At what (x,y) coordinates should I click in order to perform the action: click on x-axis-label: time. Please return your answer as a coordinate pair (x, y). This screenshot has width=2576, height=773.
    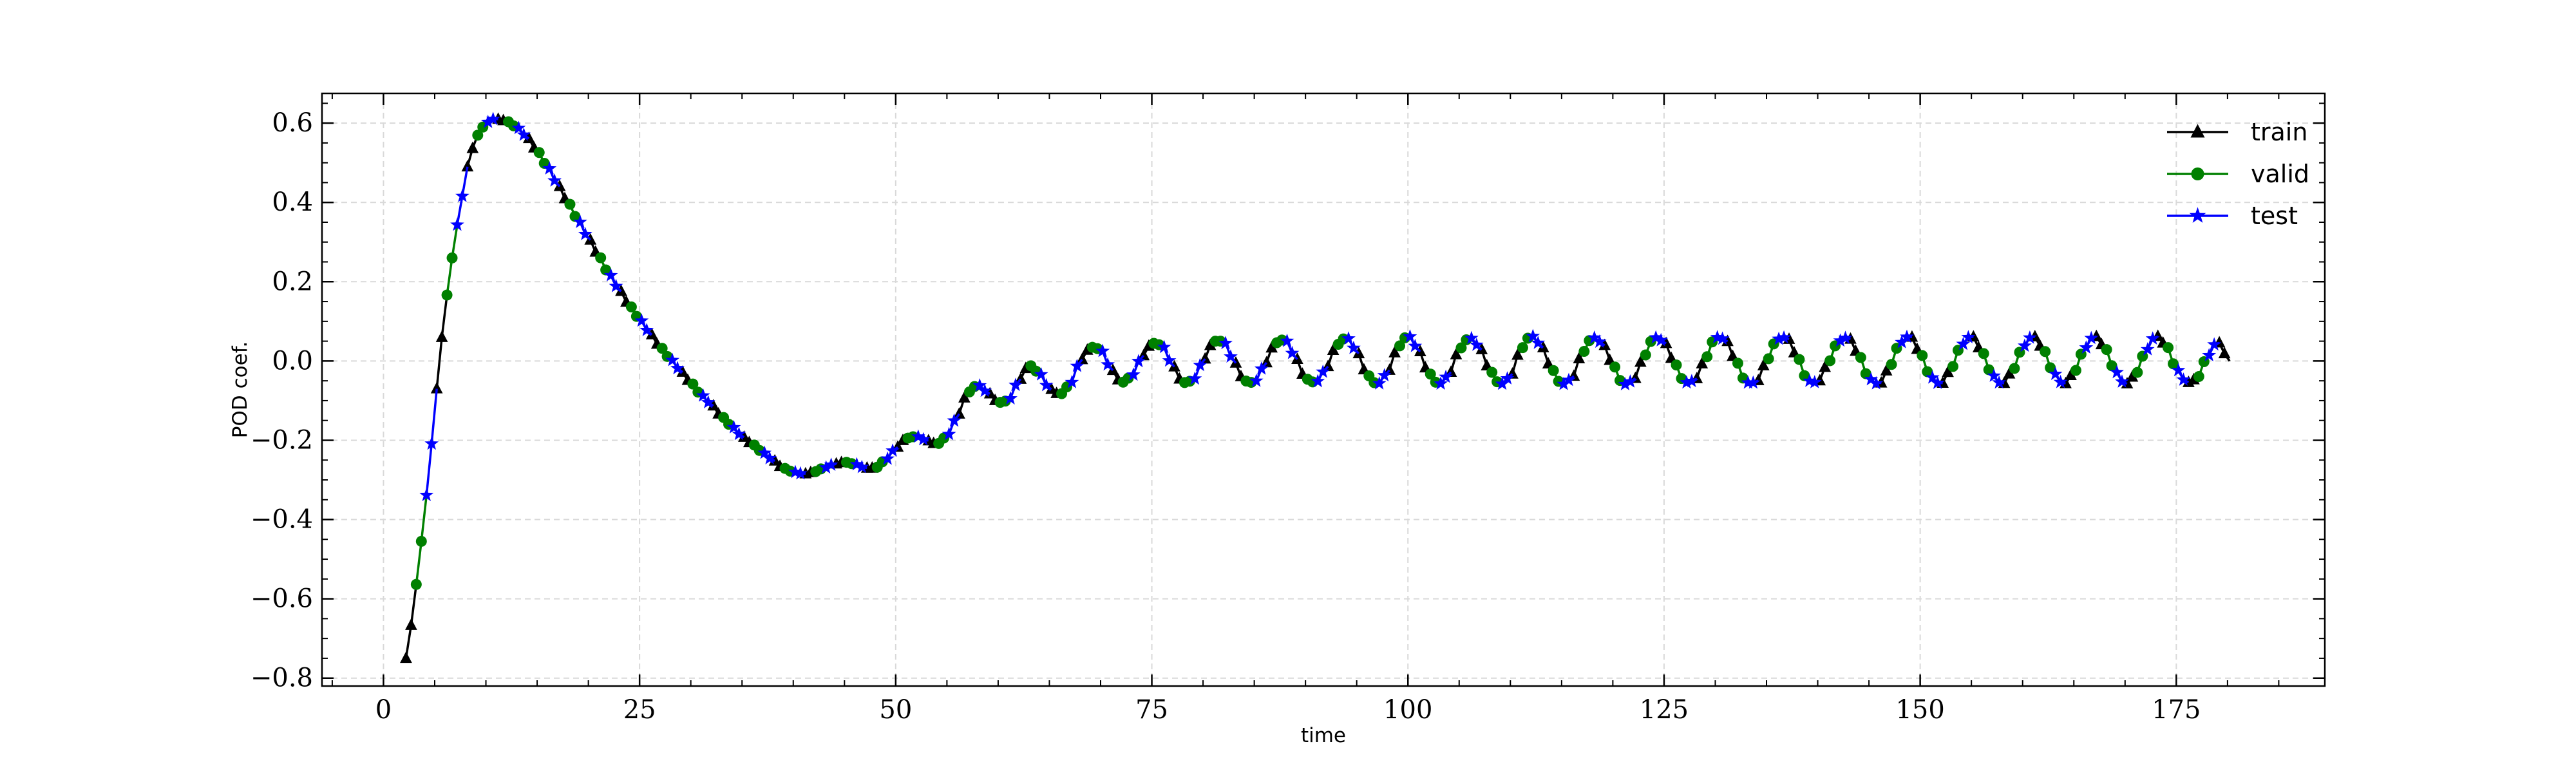
    Looking at the image, I should click on (1323, 735).